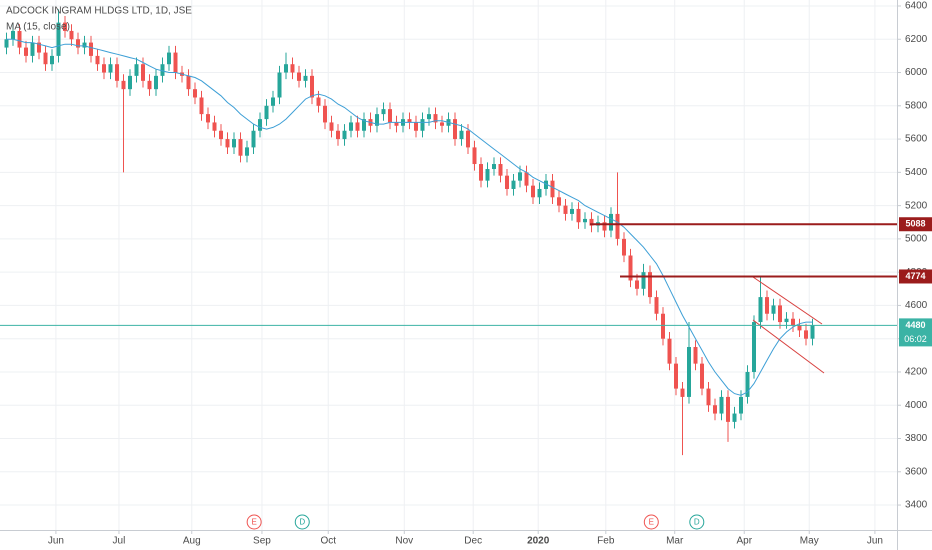 Image resolution: width=932 pixels, height=550 pixels. What do you see at coordinates (606, 541) in the screenshot?
I see `x-tick-label: Feb` at bounding box center [606, 541].